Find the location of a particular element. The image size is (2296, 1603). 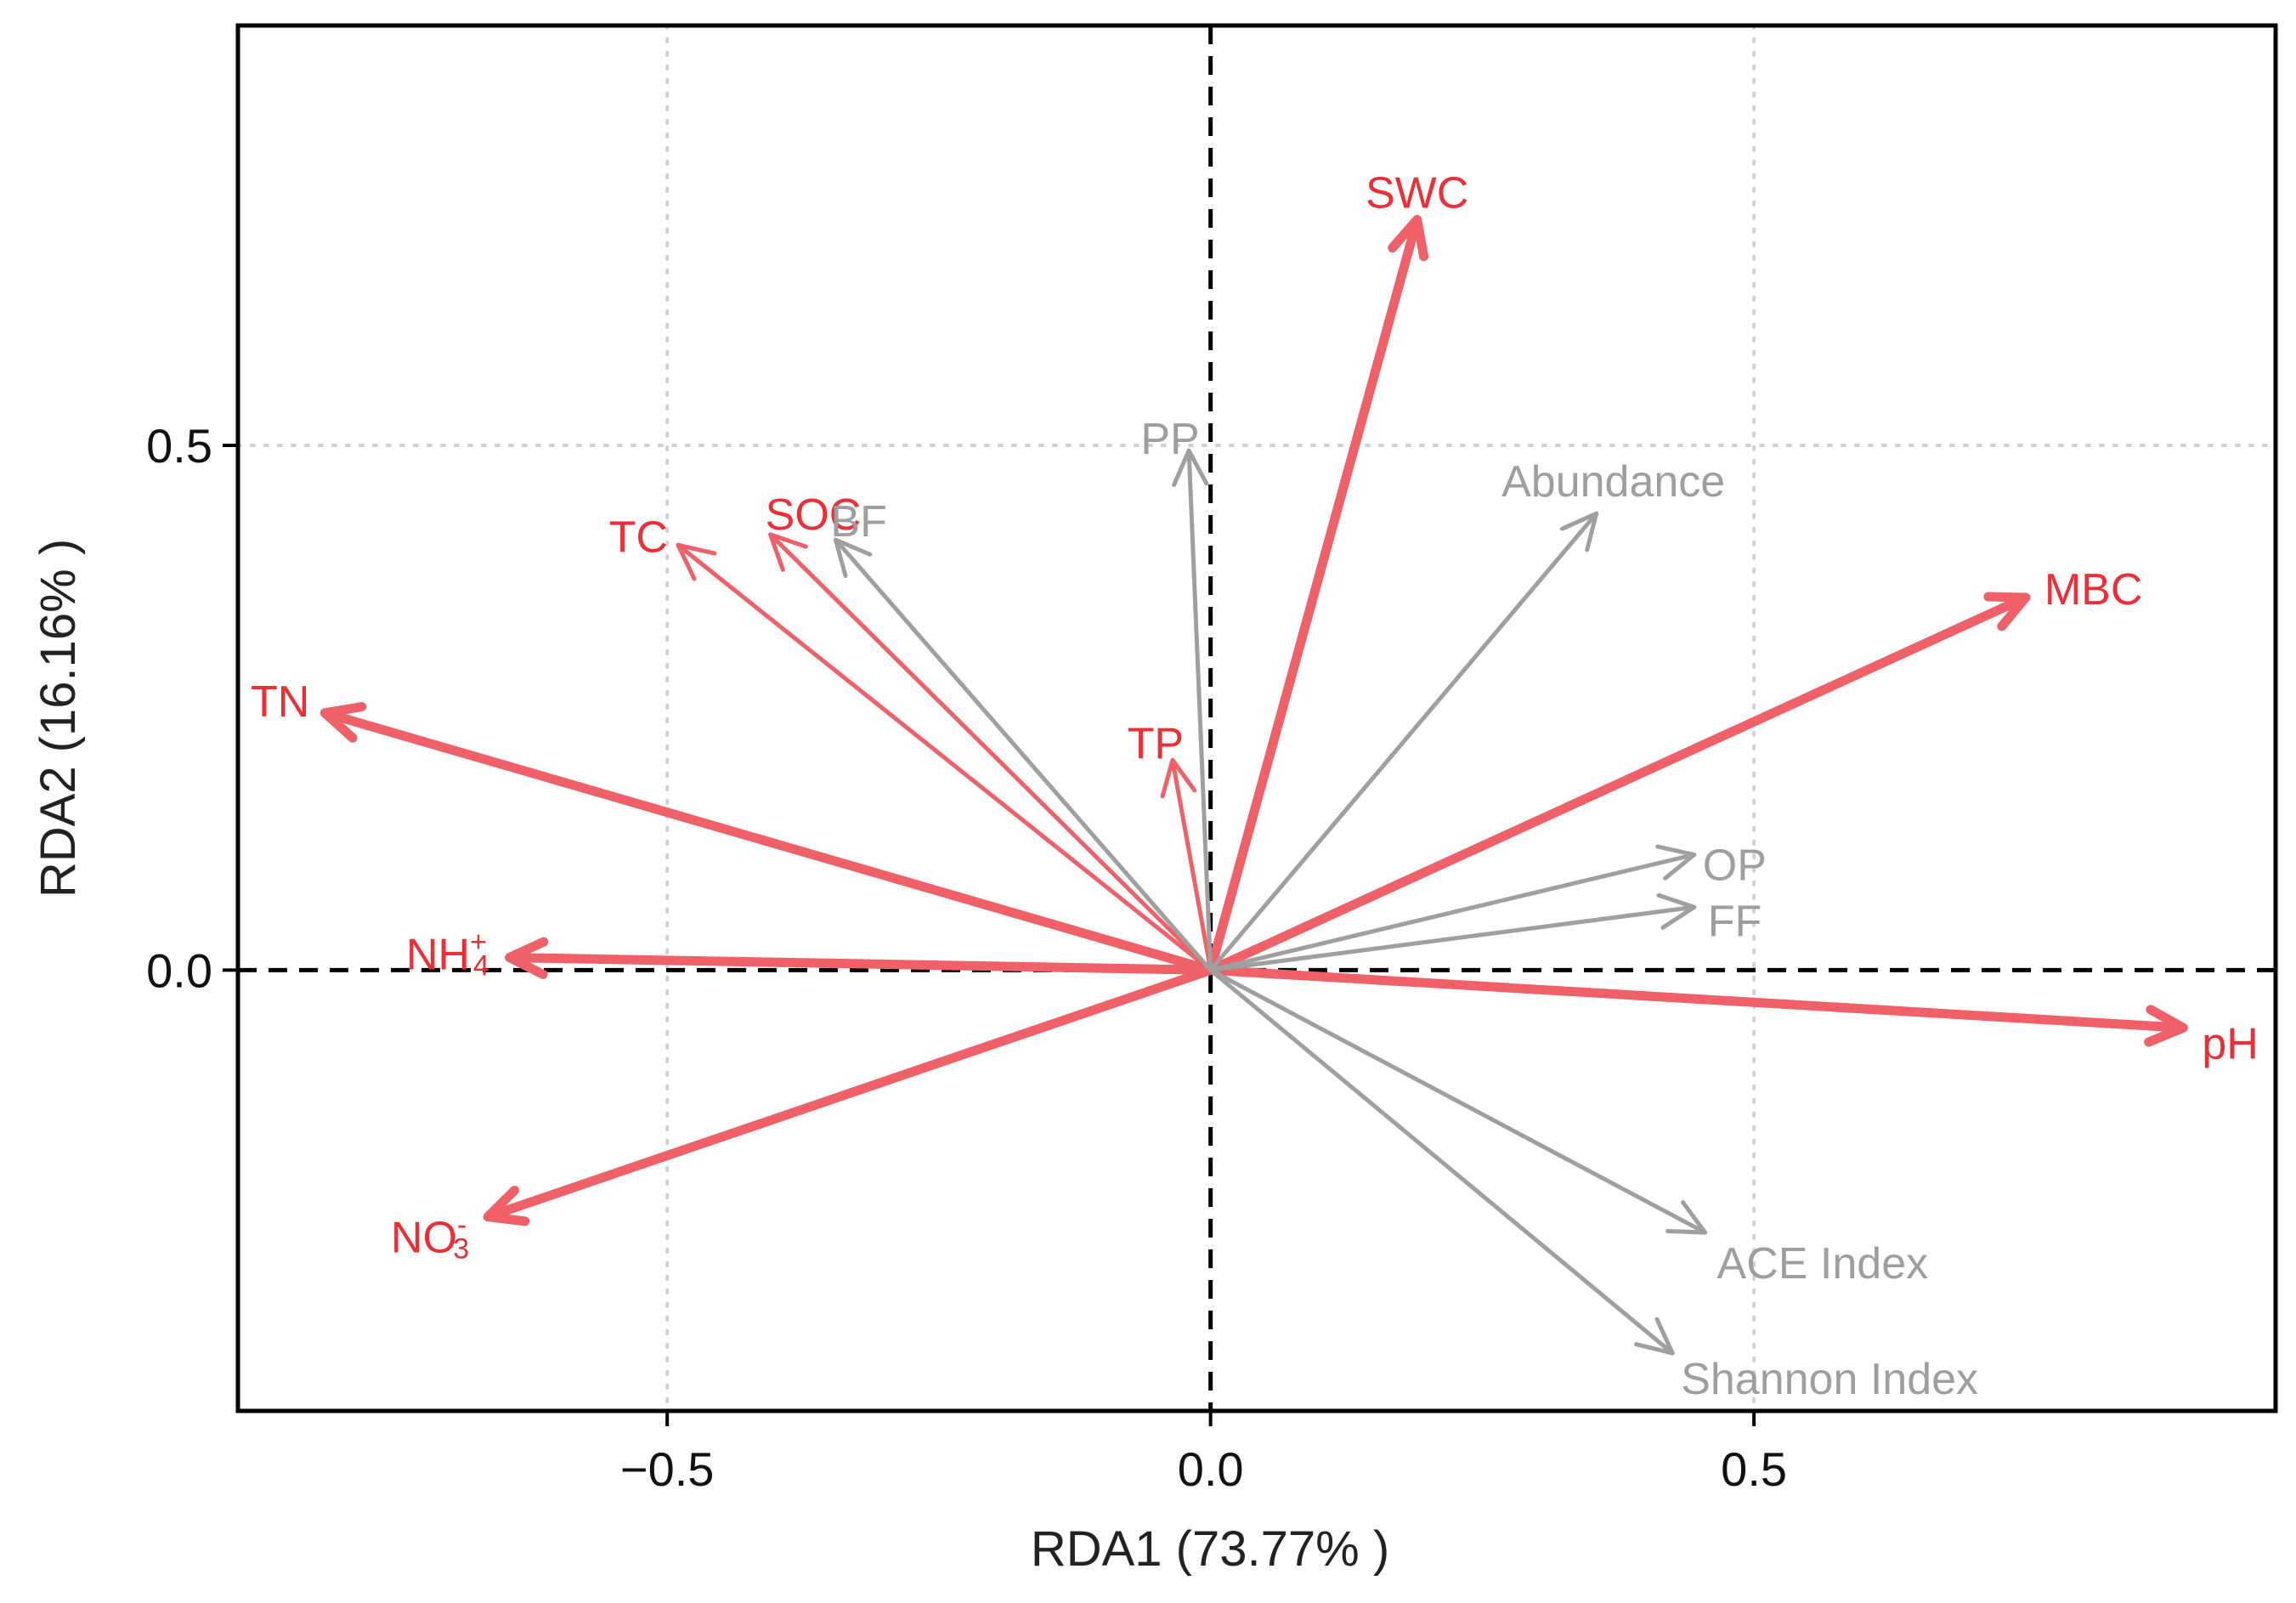

op-arrowhead is located at coordinates (1676, 862).